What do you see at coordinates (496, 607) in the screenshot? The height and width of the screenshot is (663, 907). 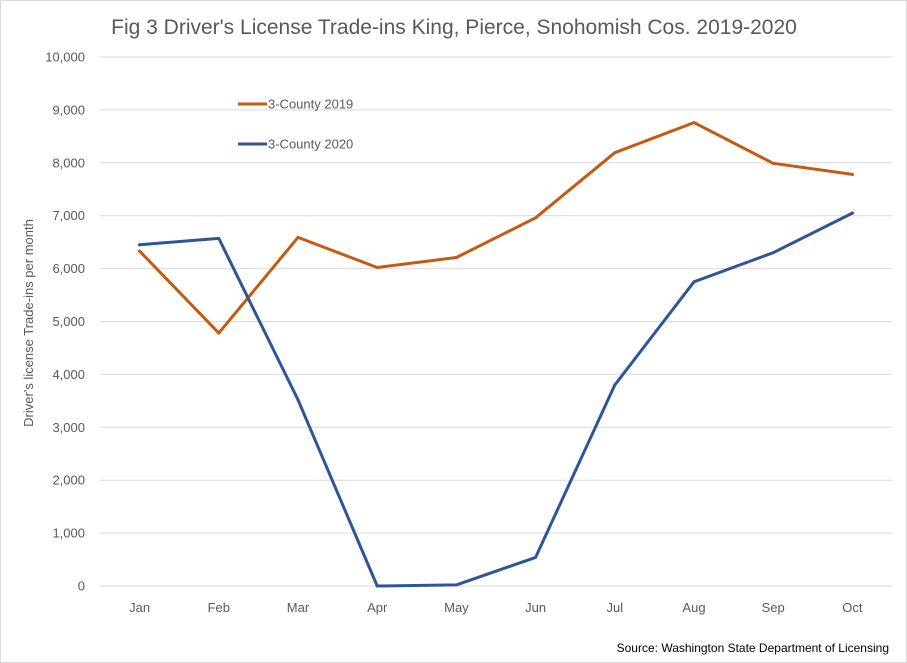 I see `x-axis-ticks: Jan Feb Mar Apr May Jun Jul Aug Sep Oct` at bounding box center [496, 607].